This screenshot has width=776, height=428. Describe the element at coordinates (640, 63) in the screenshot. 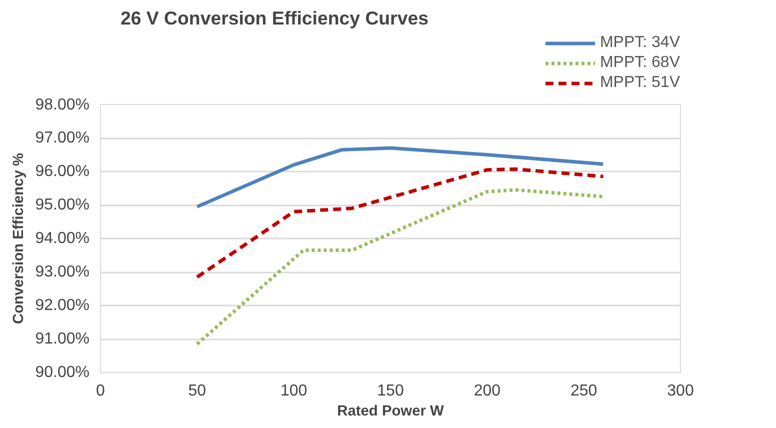

I see `legend-label: MPPT: 68V` at that location.